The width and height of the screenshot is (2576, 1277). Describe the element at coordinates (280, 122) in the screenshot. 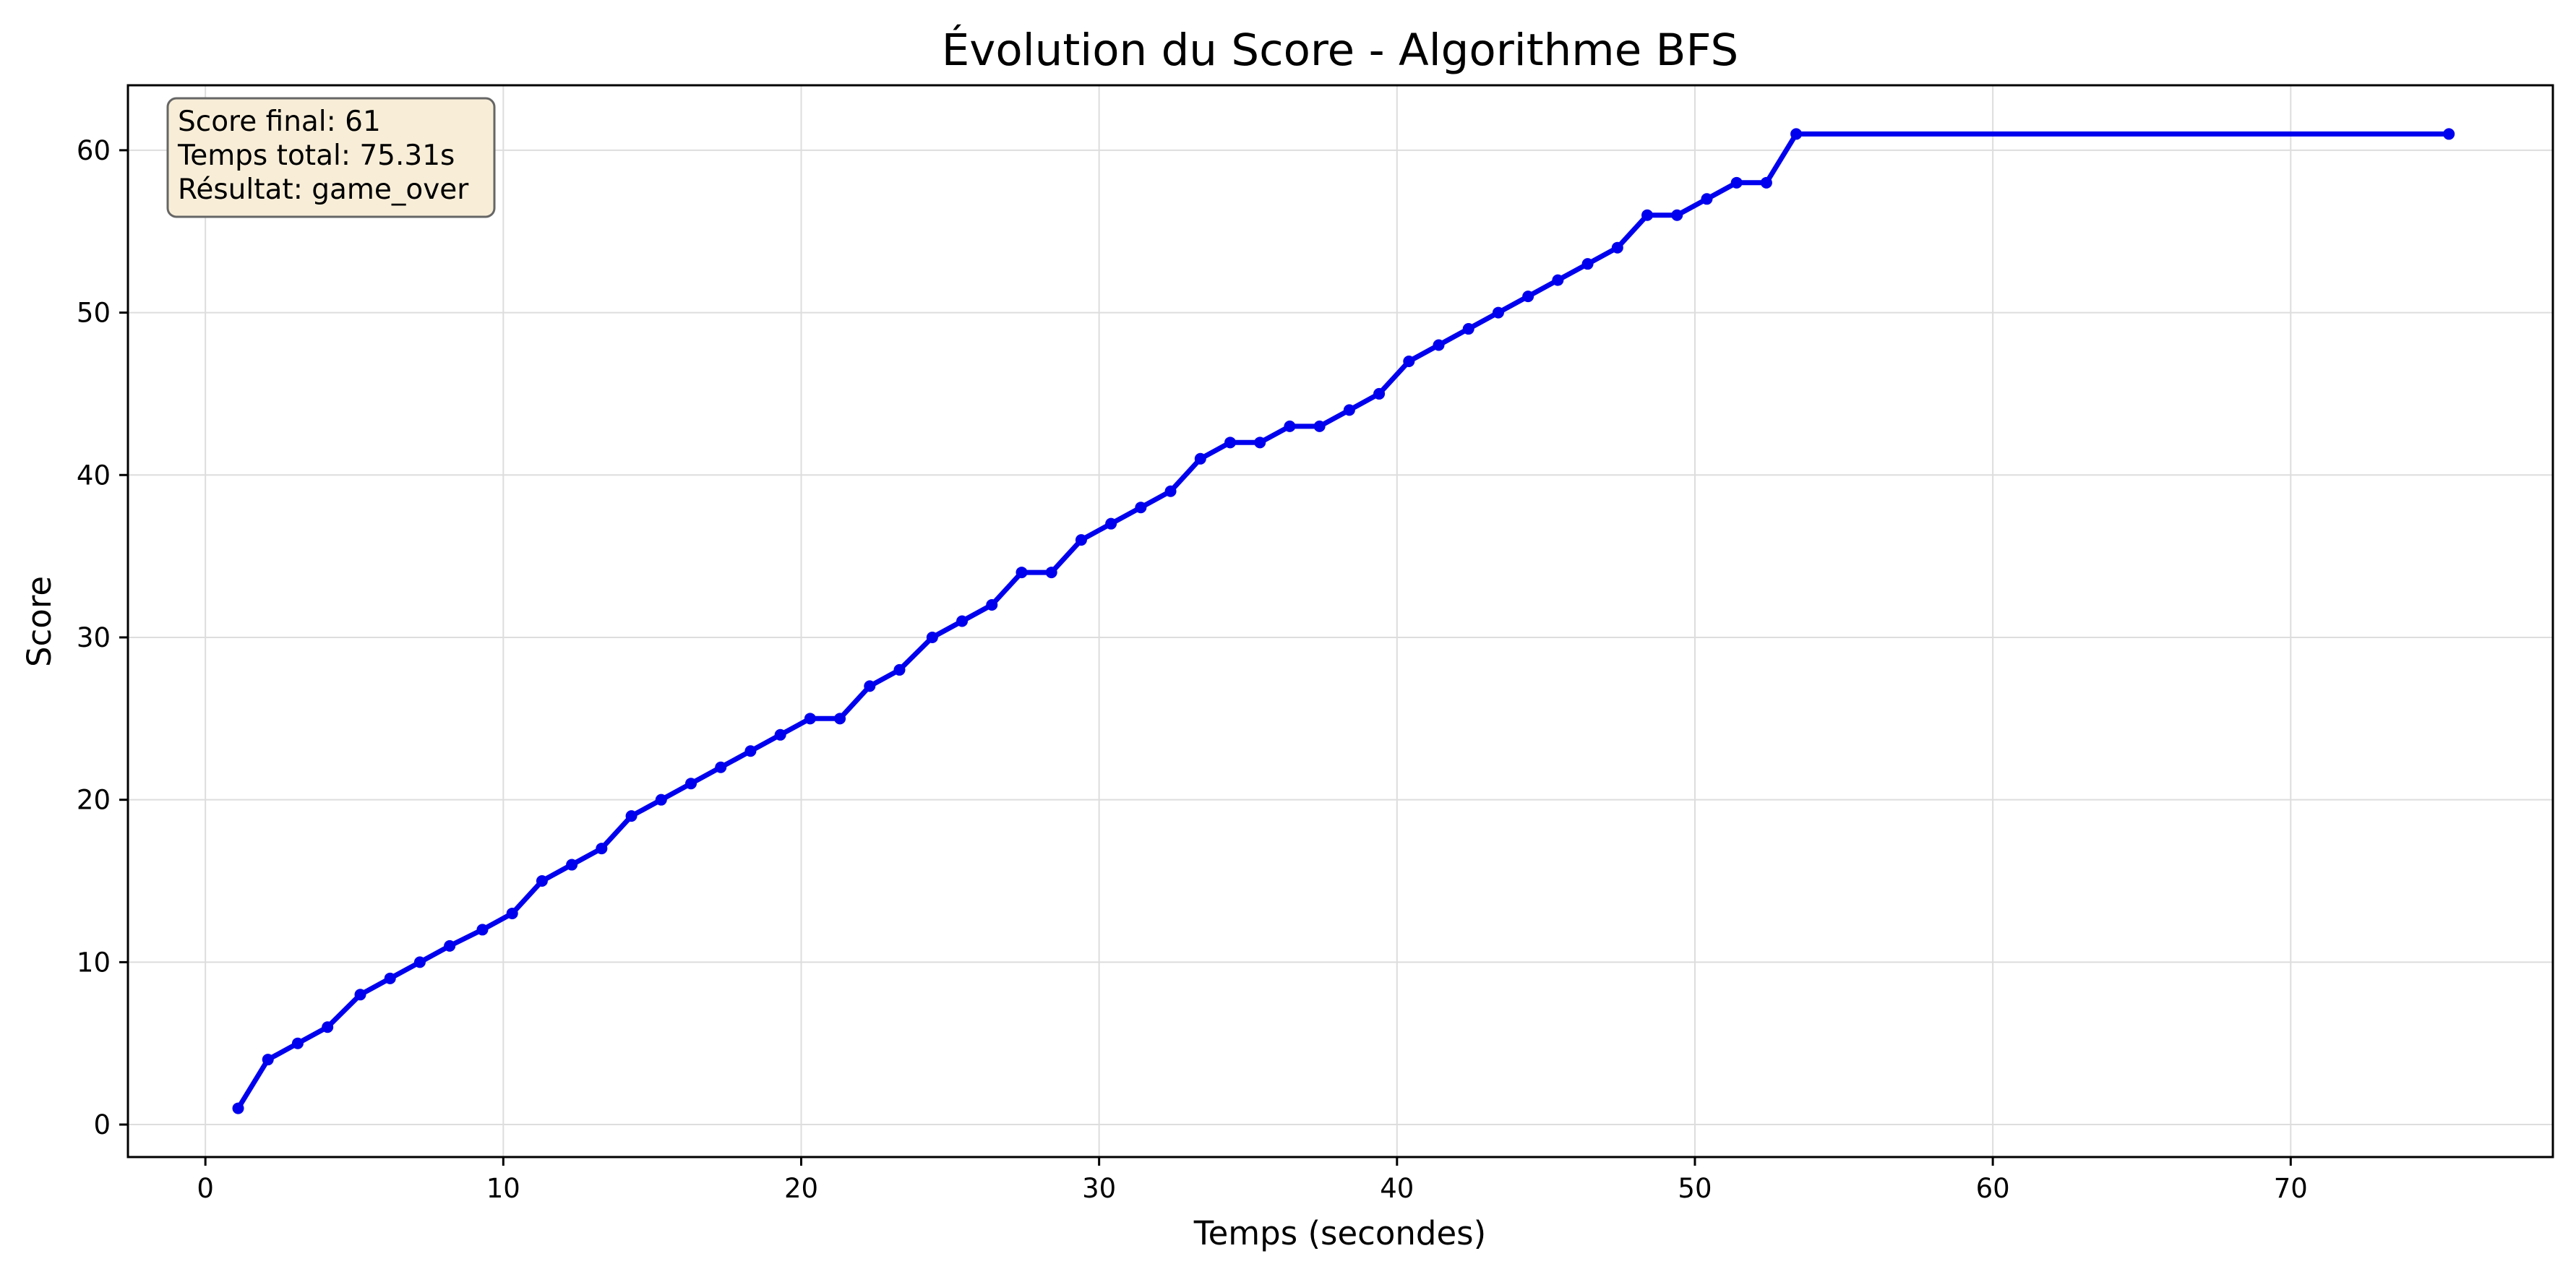

I see `annotation-final-score: Score final: 61` at that location.